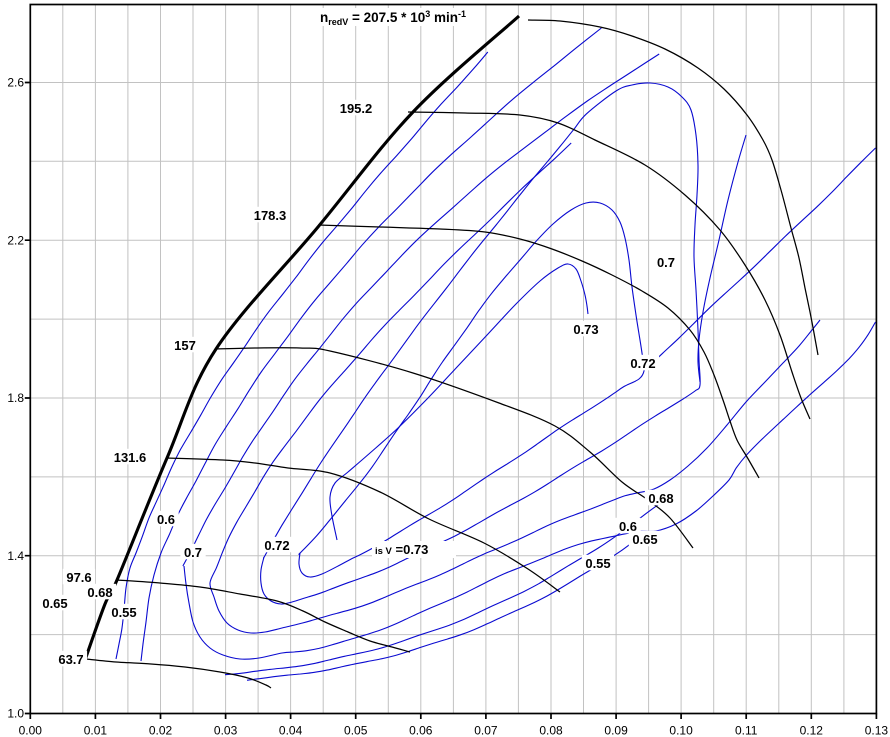  I want to click on svg-text: 0.05, so click(356, 730).